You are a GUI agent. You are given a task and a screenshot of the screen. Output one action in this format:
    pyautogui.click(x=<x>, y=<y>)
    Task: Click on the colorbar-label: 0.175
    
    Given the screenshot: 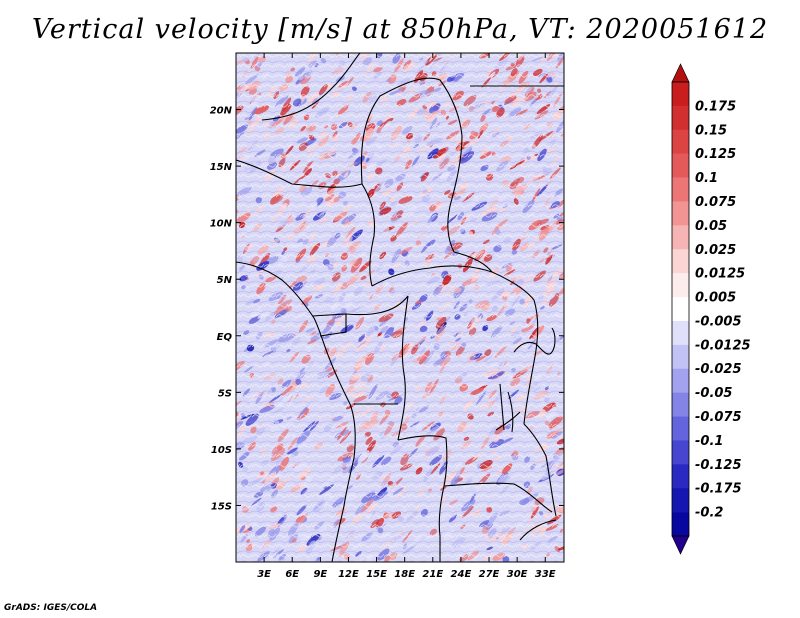 What is the action you would take?
    pyautogui.click(x=715, y=106)
    